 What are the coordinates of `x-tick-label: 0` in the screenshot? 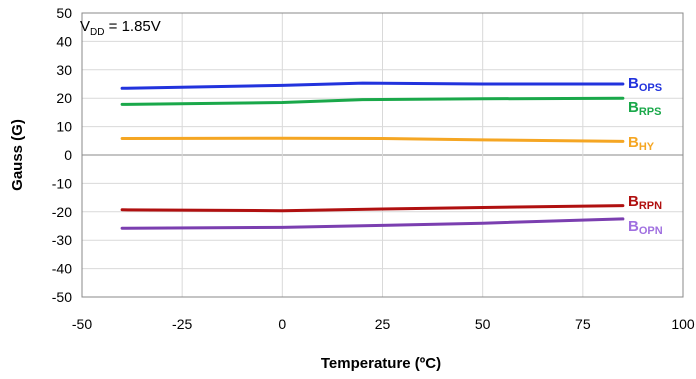 It's located at (282, 324).